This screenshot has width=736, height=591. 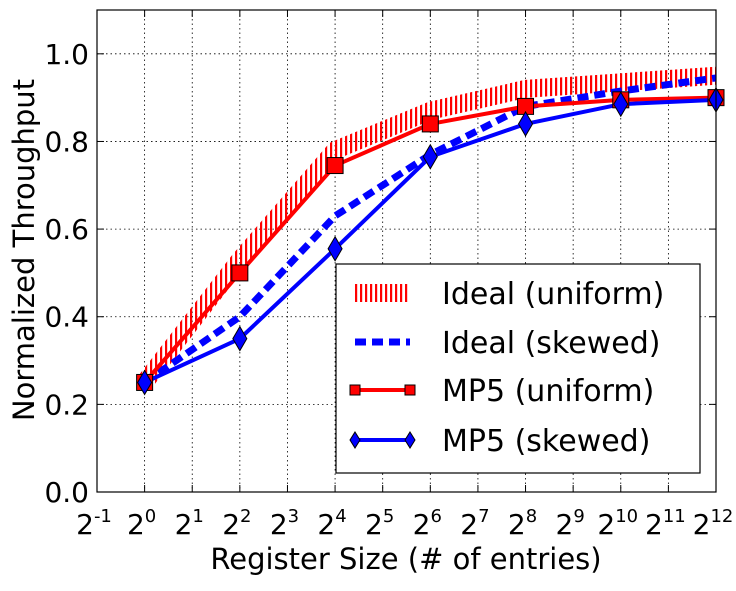 I want to click on y-tick-label: 0.6, so click(x=66, y=229).